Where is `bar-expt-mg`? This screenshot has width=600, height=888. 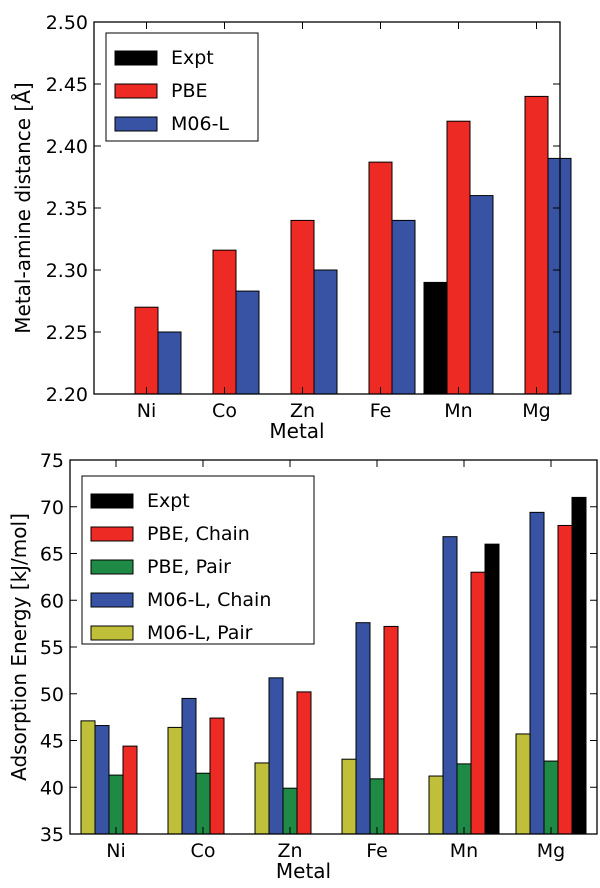 bar-expt-mg is located at coordinates (579, 665).